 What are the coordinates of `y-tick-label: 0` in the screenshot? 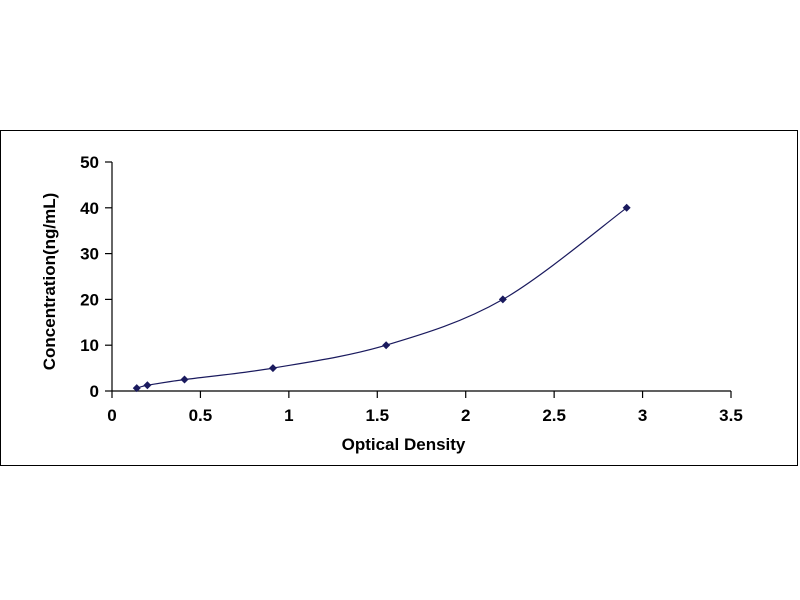 It's located at (94, 391).